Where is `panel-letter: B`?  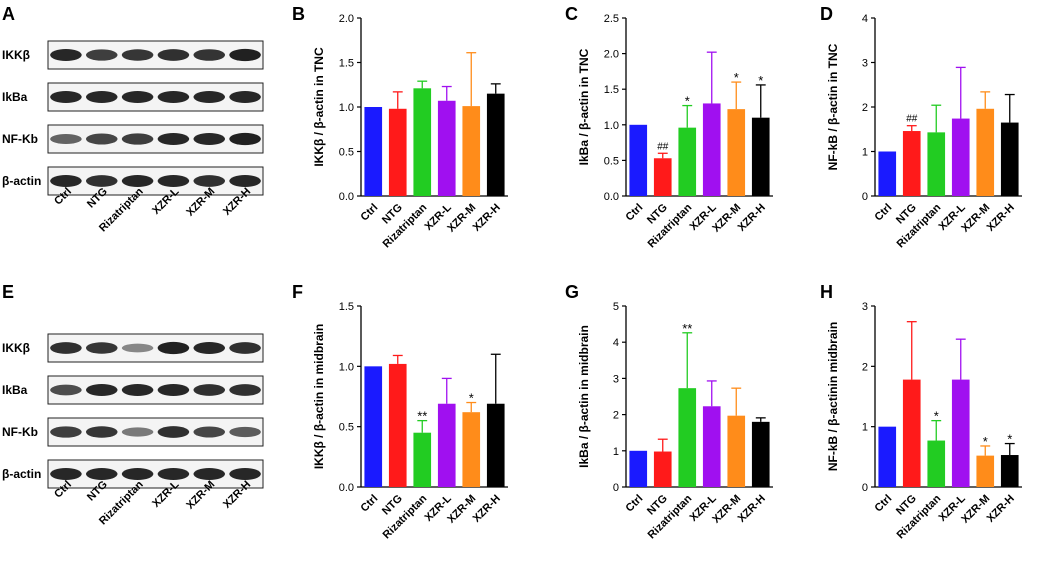 panel-letter: B is located at coordinates (298, 14).